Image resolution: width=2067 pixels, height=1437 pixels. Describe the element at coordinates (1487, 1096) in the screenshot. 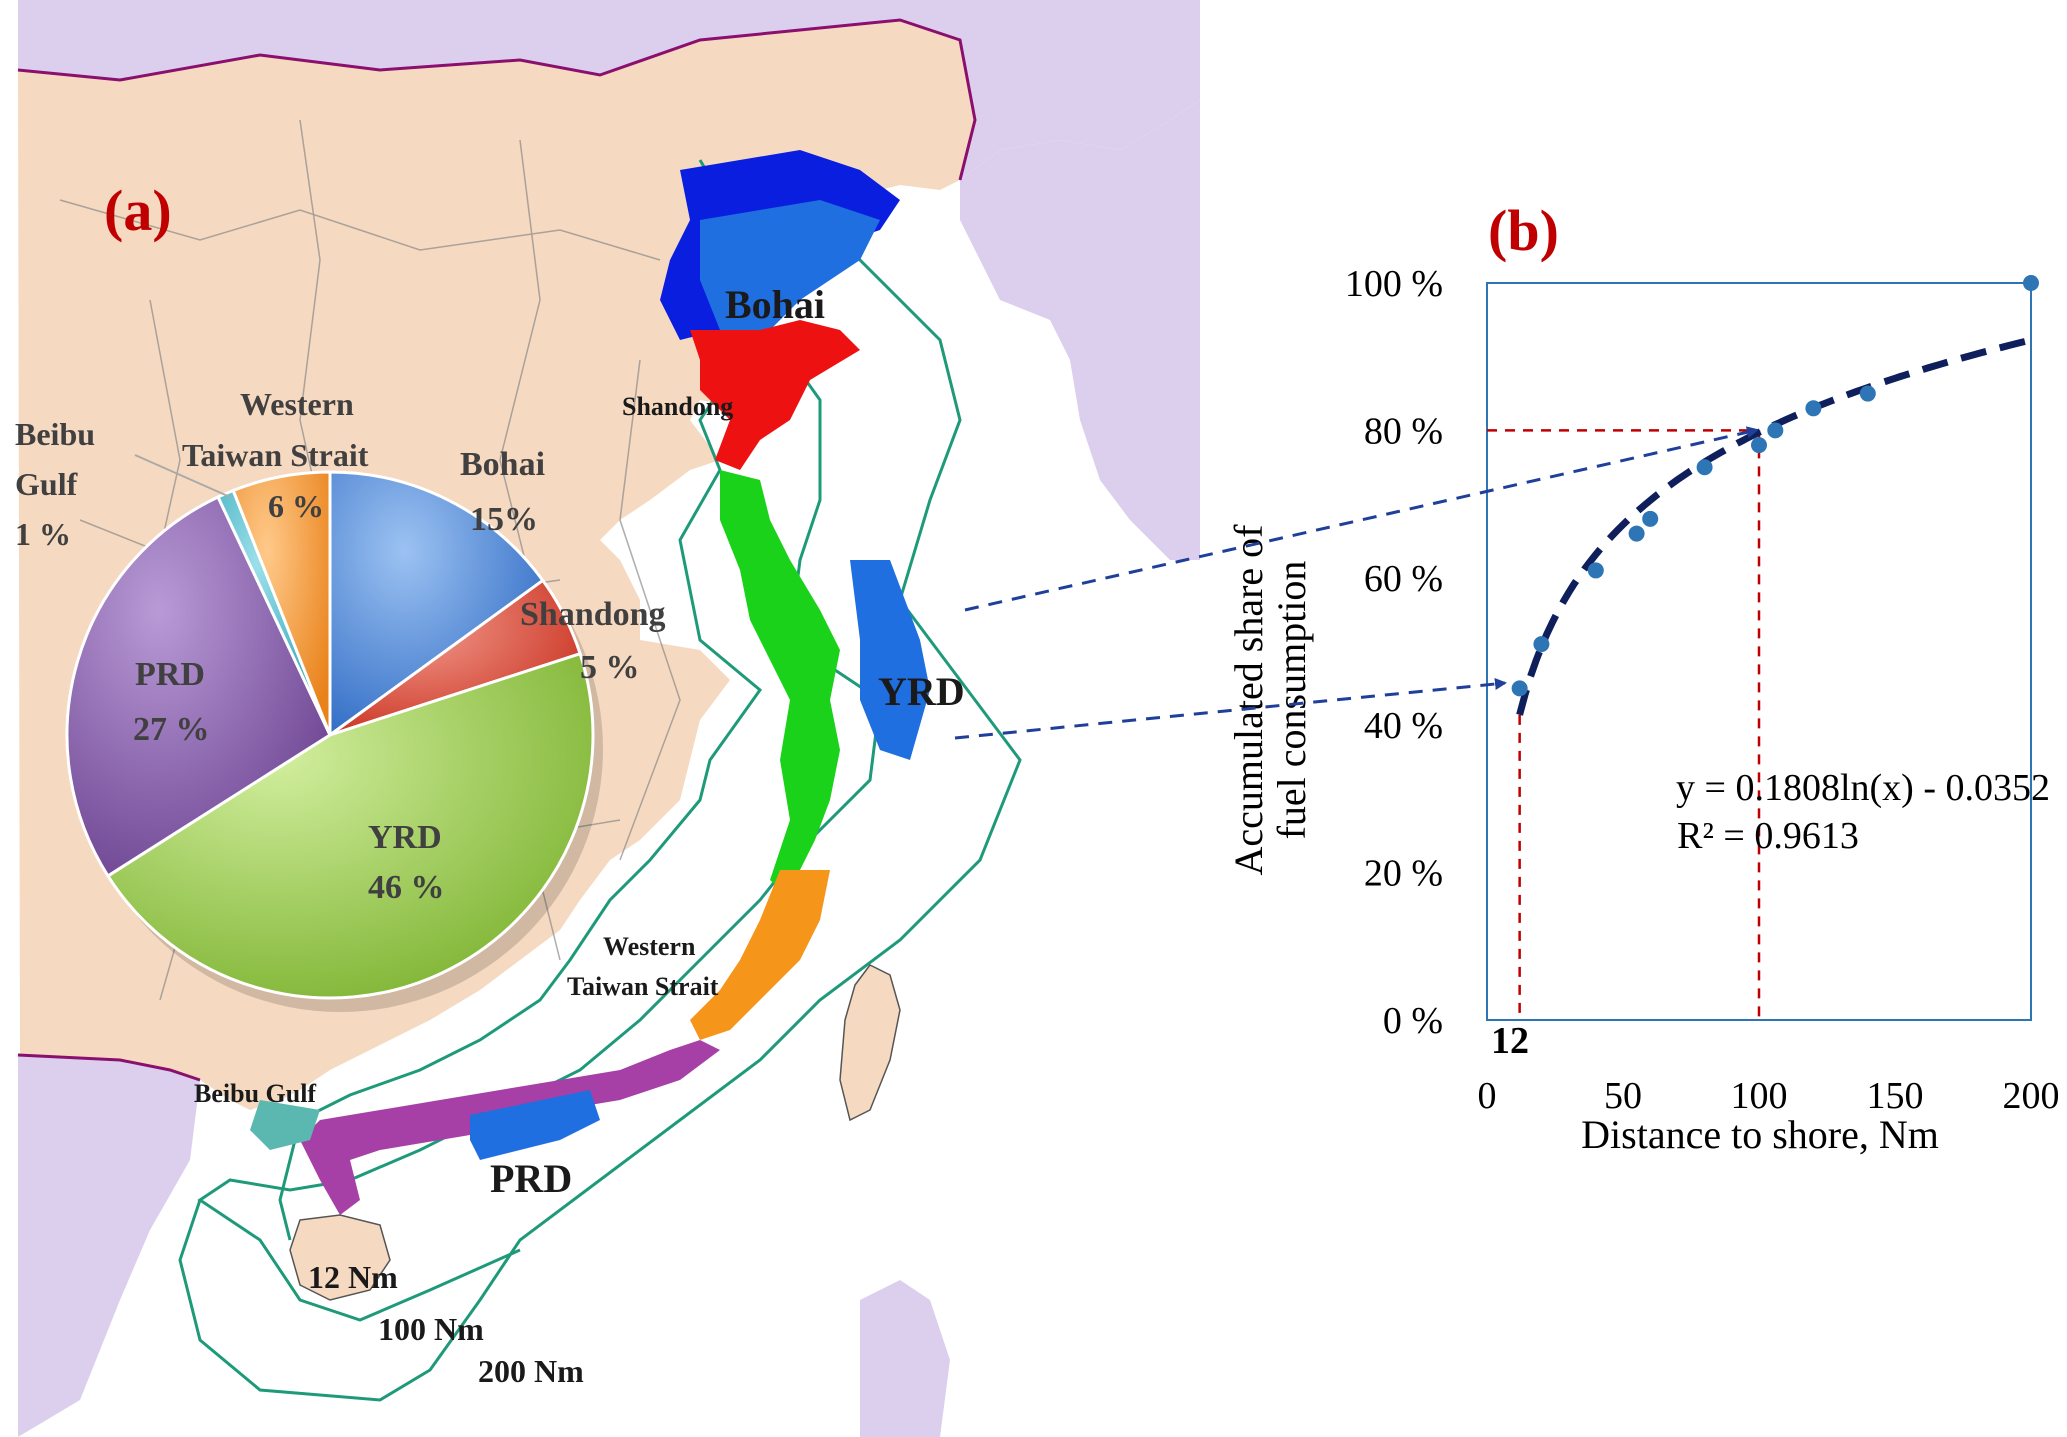

I see `x-tick-label: 0` at that location.